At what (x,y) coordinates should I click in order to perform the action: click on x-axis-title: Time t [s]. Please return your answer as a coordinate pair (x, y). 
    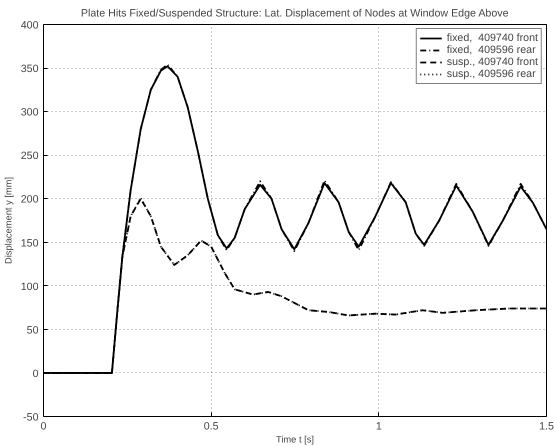
    Looking at the image, I should click on (295, 439).